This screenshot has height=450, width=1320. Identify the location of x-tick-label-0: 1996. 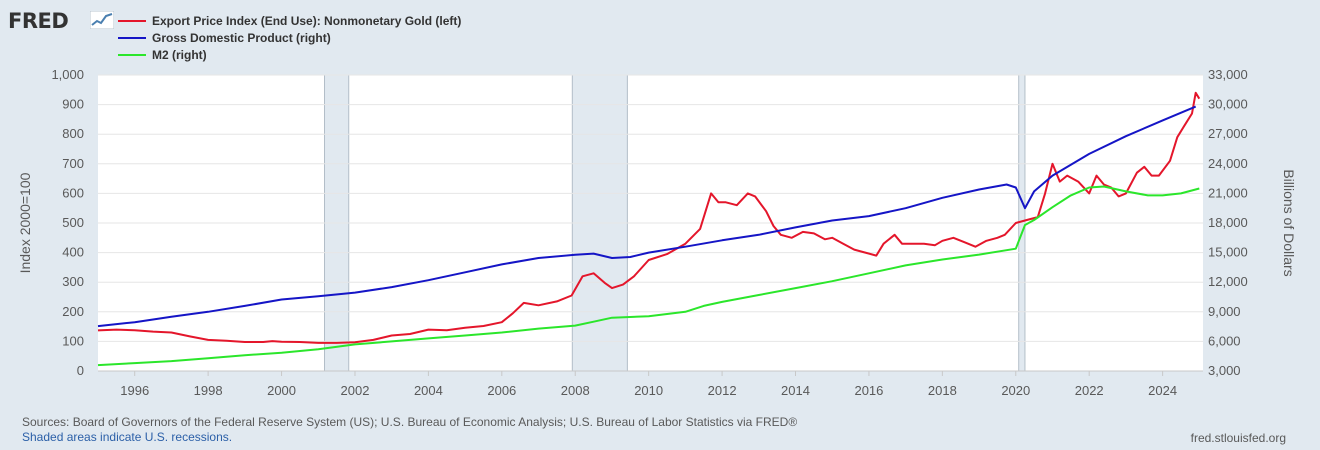
(134, 390).